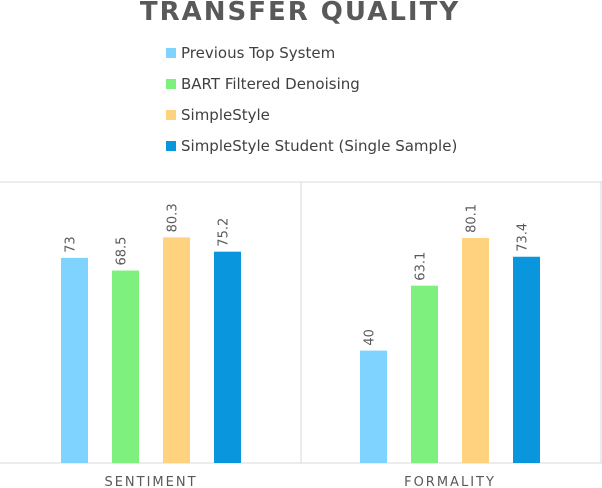 The width and height of the screenshot is (602, 488). Describe the element at coordinates (227, 357) in the screenshot. I see `bar-sentiment-simplestyle-student-single-sample` at that location.